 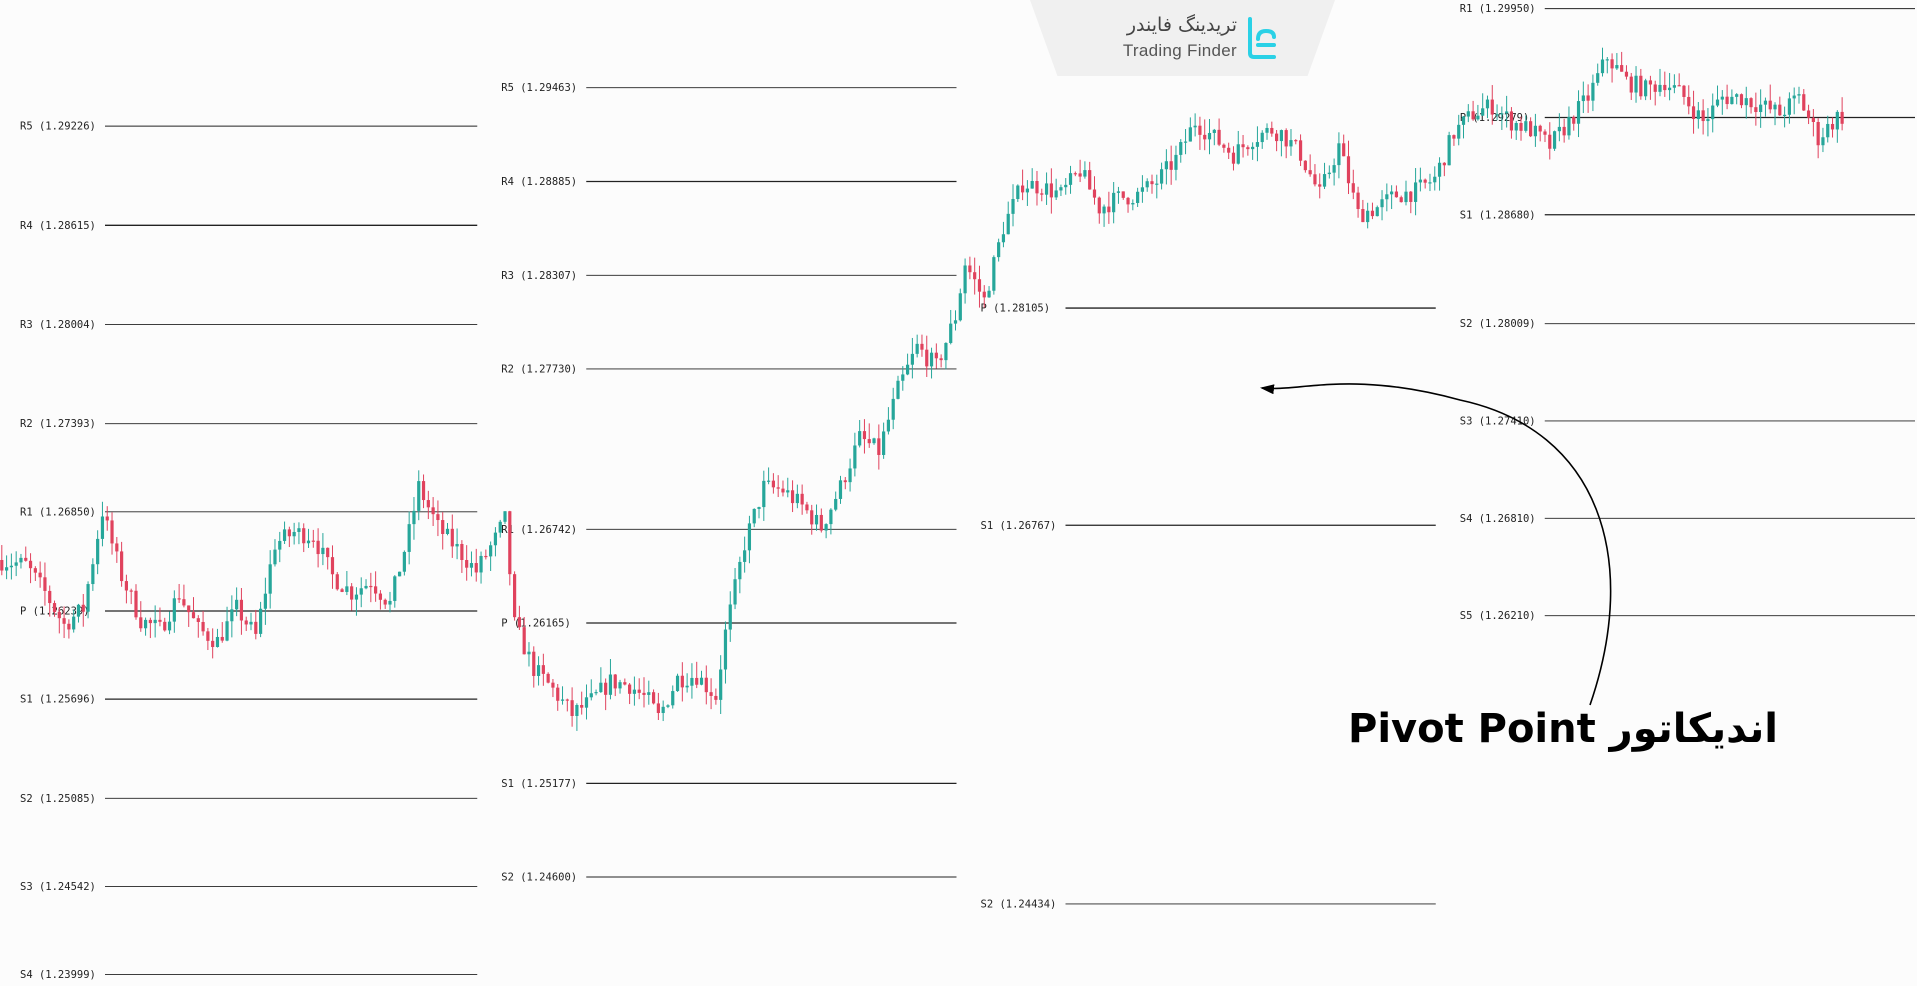 I want to click on level-label-s5-pane4: S5 (1.26210), so click(x=1498, y=616).